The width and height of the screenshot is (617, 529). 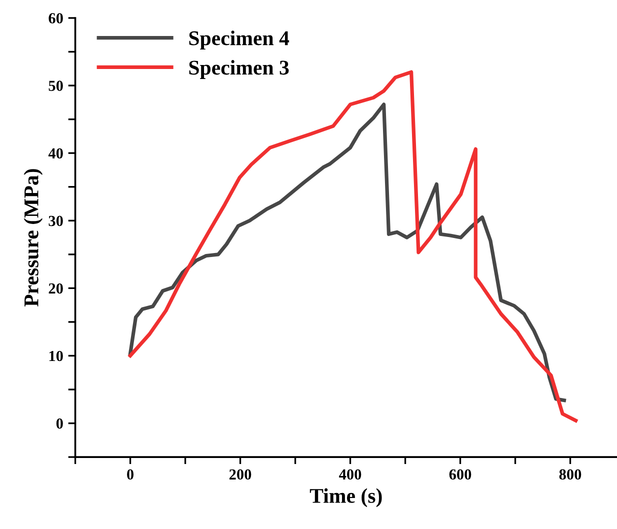 What do you see at coordinates (33, 238) in the screenshot?
I see `y-axis-title: Pressure (MPa)` at bounding box center [33, 238].